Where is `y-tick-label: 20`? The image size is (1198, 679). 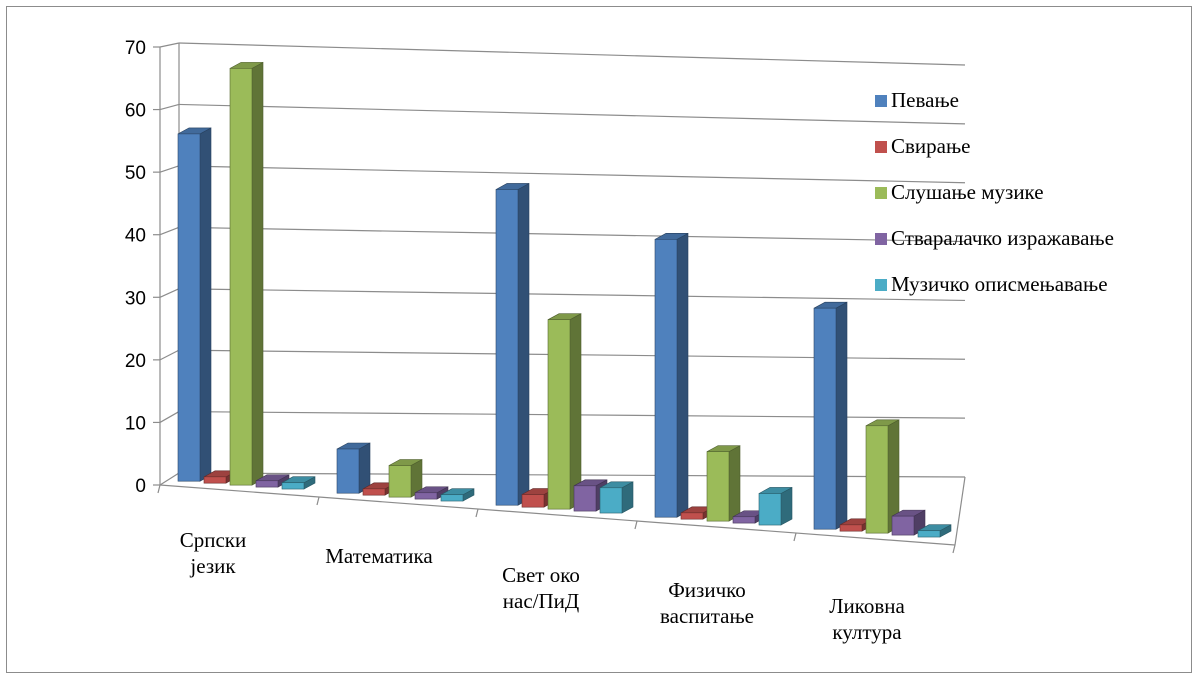
y-tick-label: 20 is located at coordinates (135, 361).